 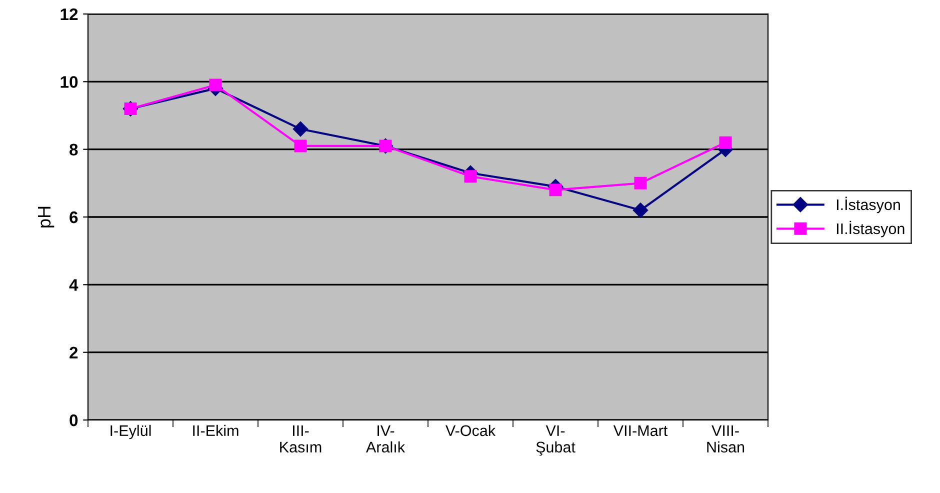 What do you see at coordinates (74, 217) in the screenshot?
I see `y-tick-label: 6` at bounding box center [74, 217].